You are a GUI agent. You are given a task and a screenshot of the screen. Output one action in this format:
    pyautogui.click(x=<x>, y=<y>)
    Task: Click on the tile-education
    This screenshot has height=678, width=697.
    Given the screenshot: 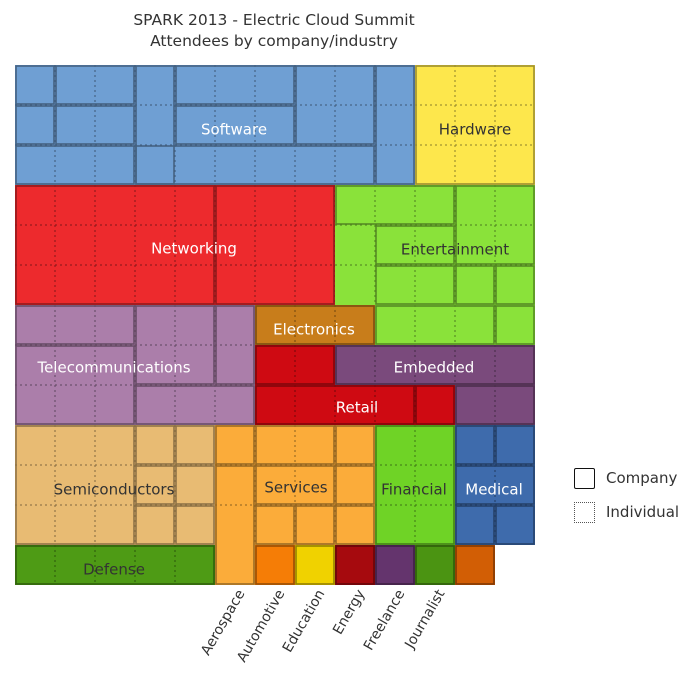 What is the action you would take?
    pyautogui.click(x=355, y=565)
    